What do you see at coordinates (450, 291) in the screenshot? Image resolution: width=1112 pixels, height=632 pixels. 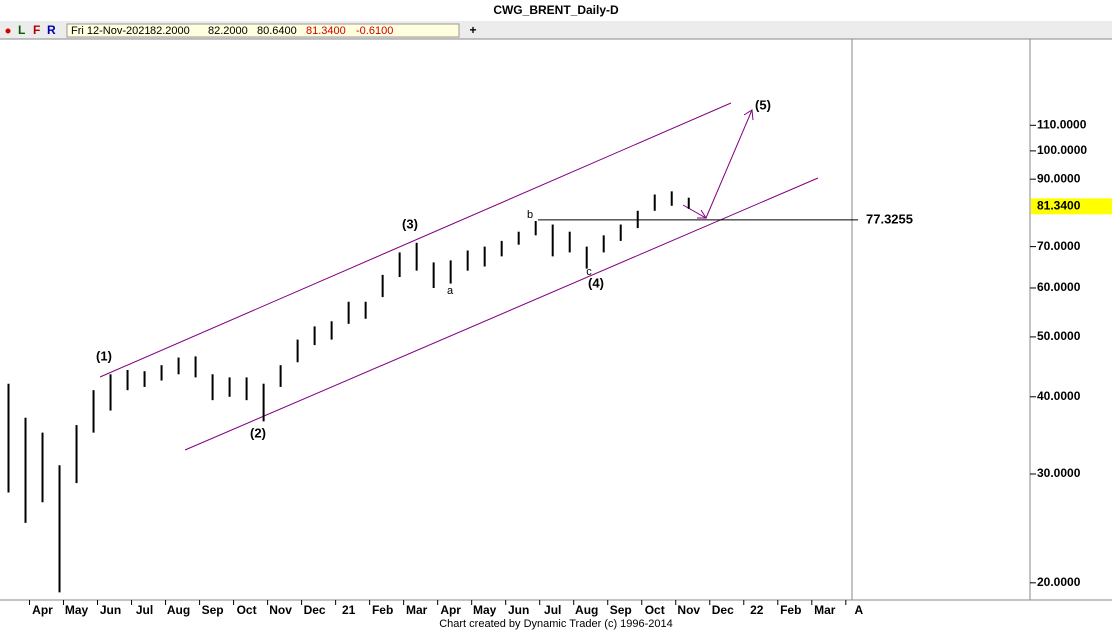 I see `wave-label: a` at bounding box center [450, 291].